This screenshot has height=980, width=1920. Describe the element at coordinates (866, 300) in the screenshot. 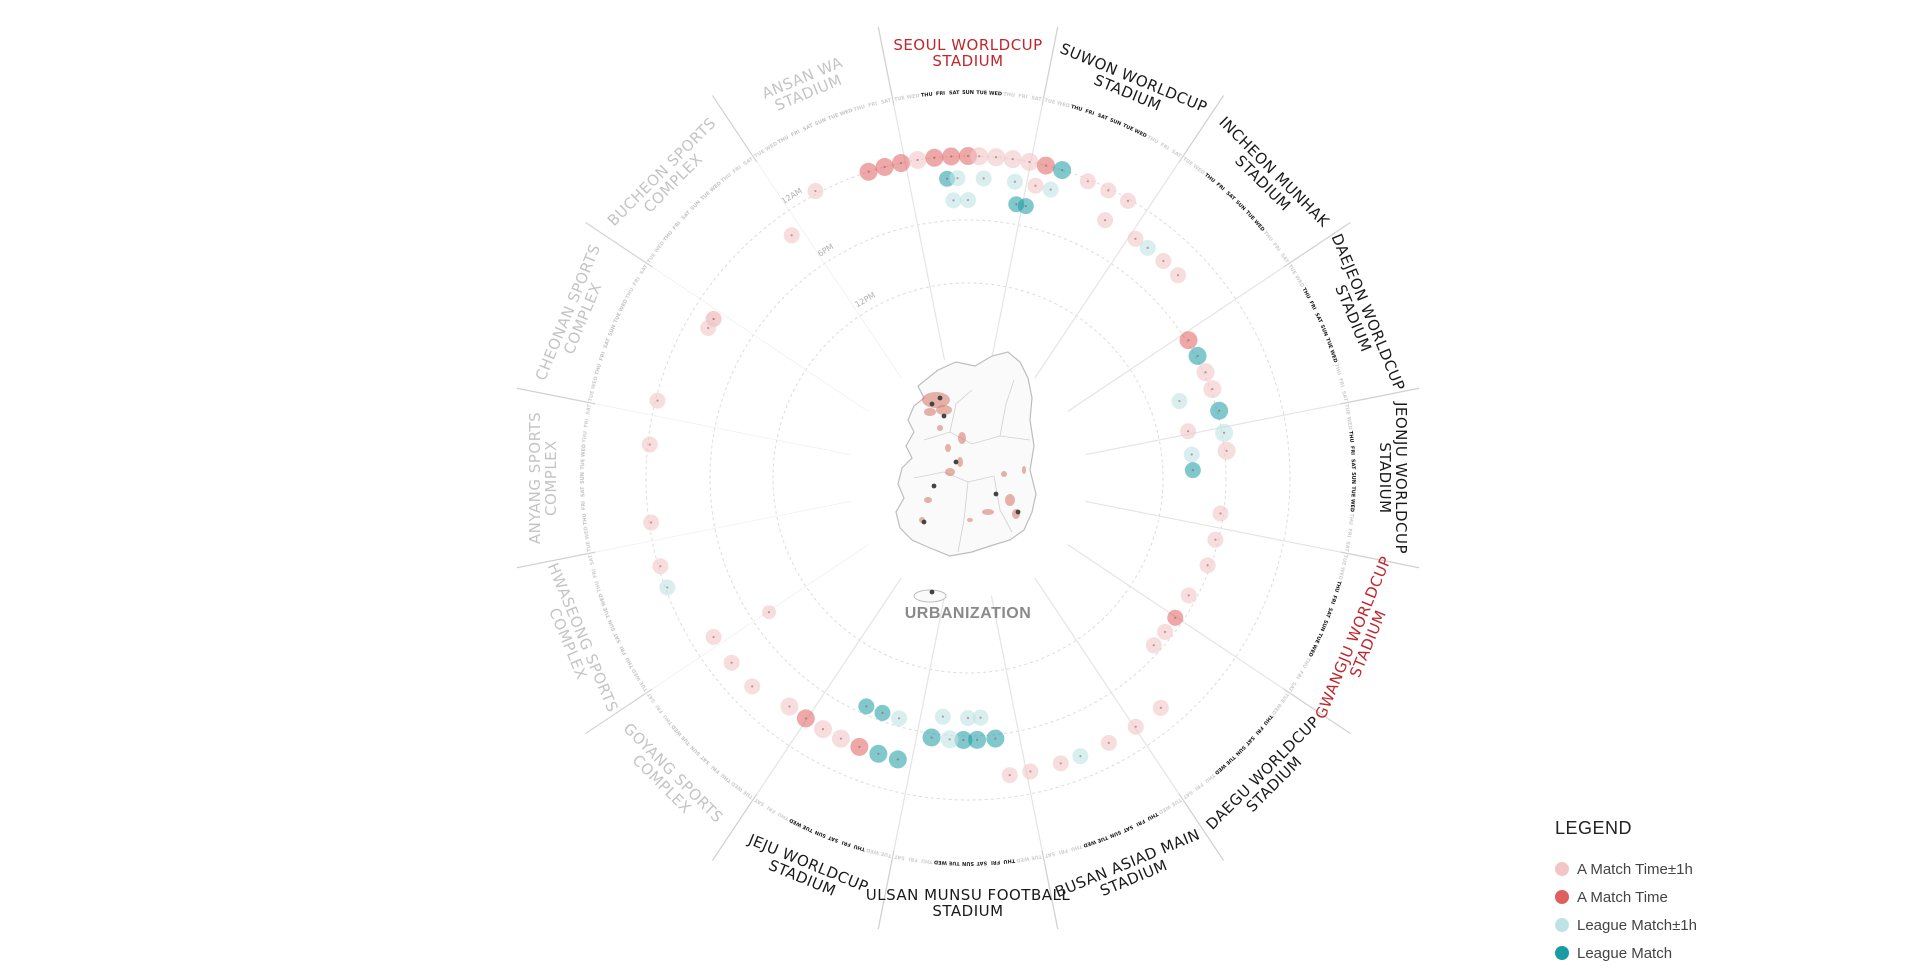

I see `time-ring-label: 12PM` at that location.